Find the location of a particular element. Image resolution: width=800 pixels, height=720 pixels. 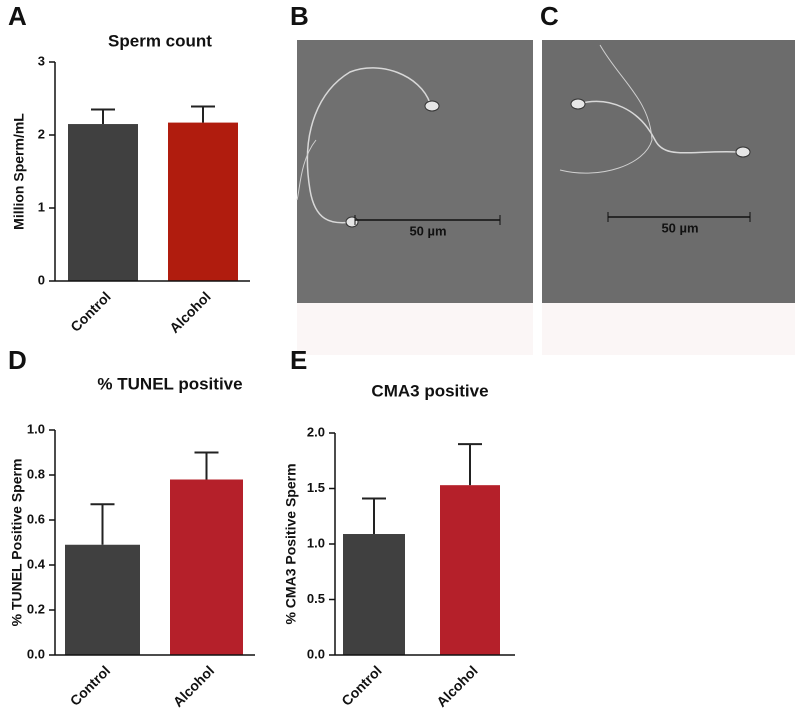

micrograph-c is located at coordinates (668, 171).